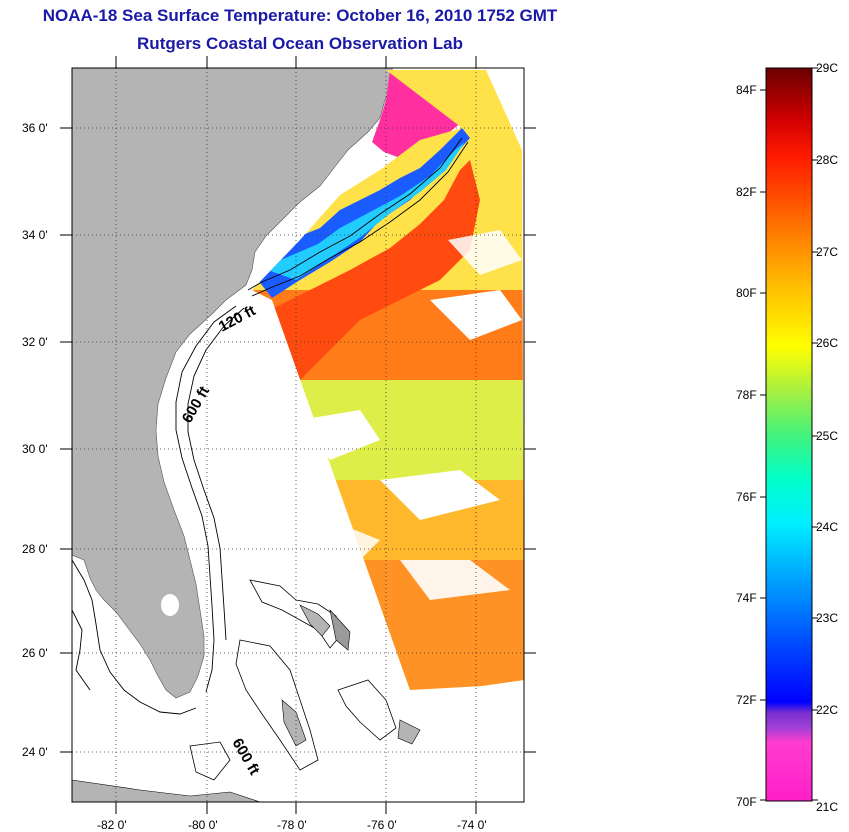 The height and width of the screenshot is (832, 849). Describe the element at coordinates (746, 192) in the screenshot. I see `colorbar-f-label: 82F` at that location.